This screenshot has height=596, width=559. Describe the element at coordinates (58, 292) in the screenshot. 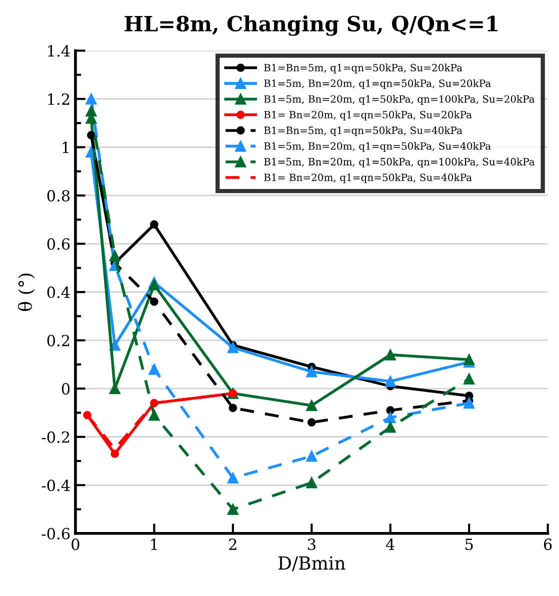

I see `y-tick-label: 0.4` at that location.